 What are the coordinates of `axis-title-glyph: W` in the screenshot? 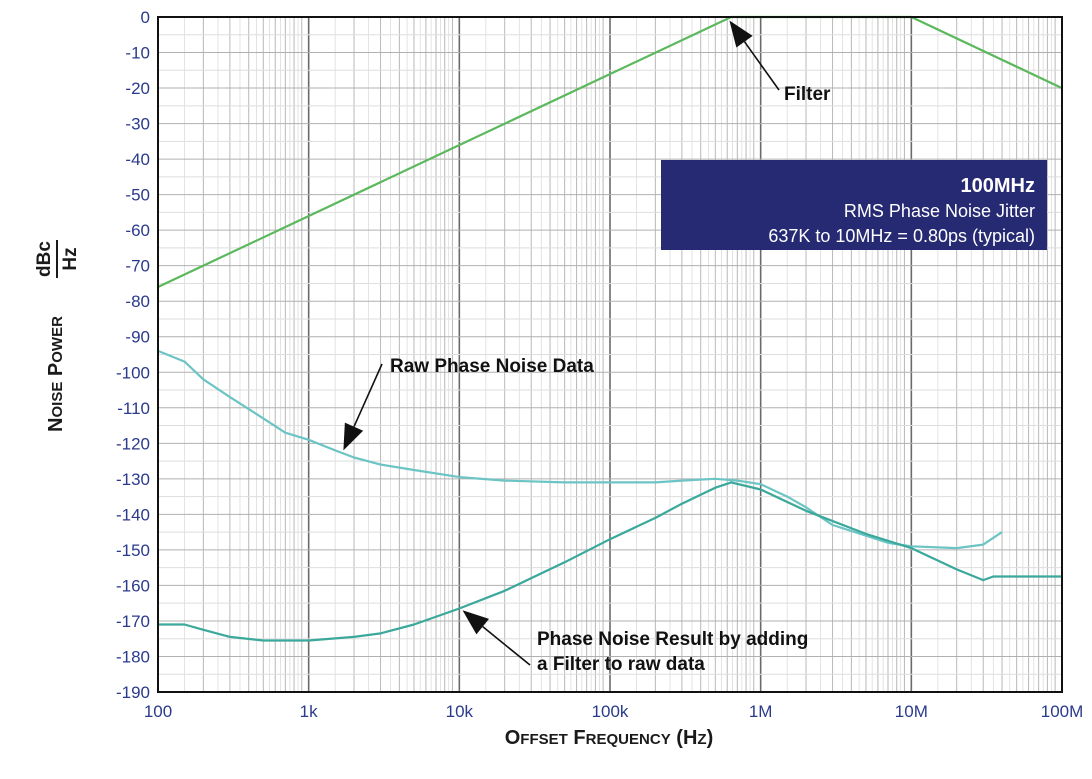 It's located at (57, 343).